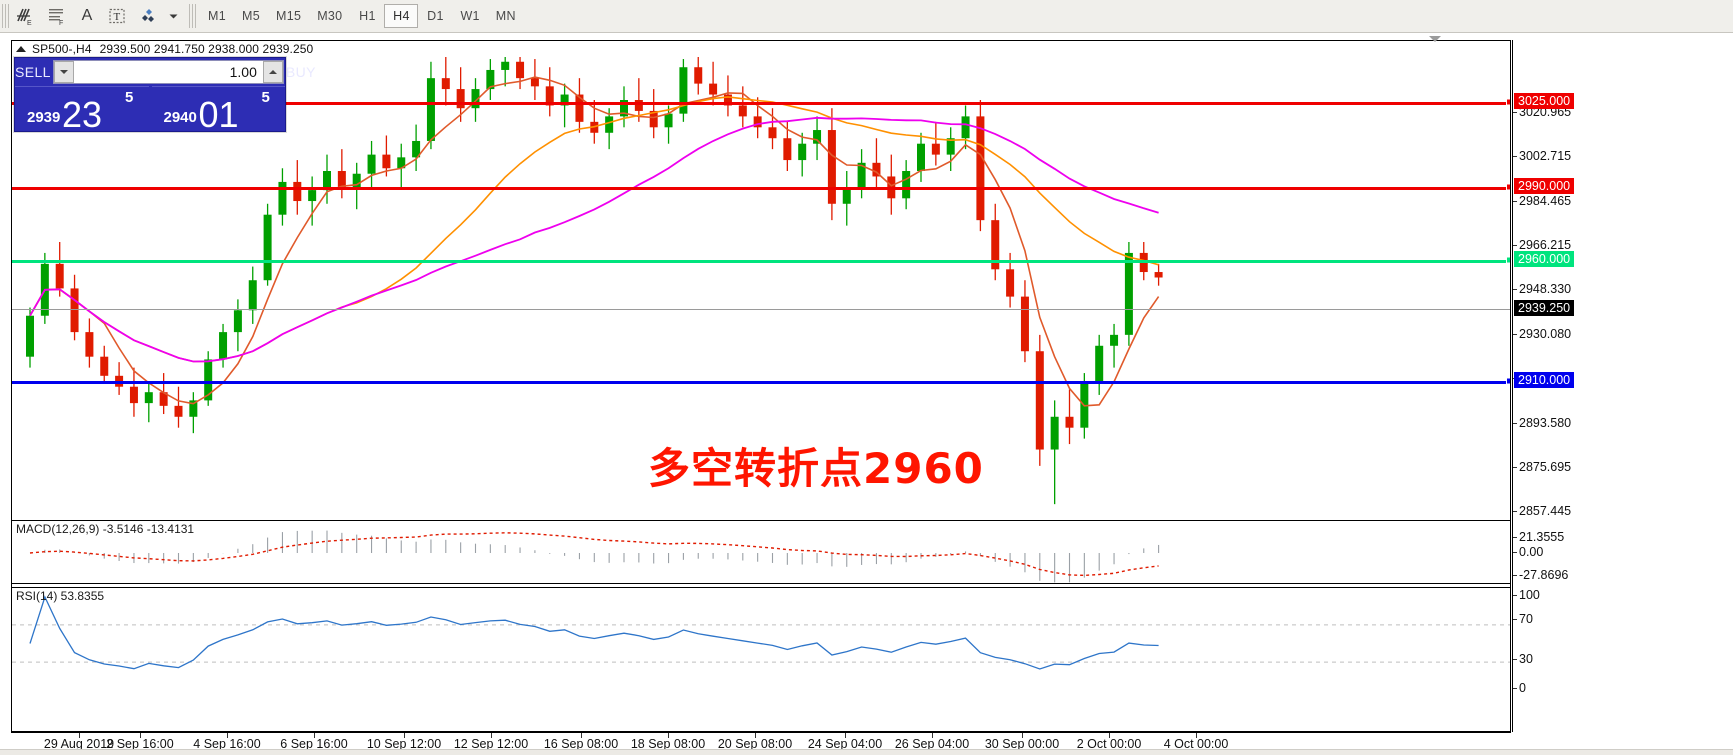  What do you see at coordinates (218, 114) in the screenshot?
I see `buy-price-main: 01` at bounding box center [218, 114].